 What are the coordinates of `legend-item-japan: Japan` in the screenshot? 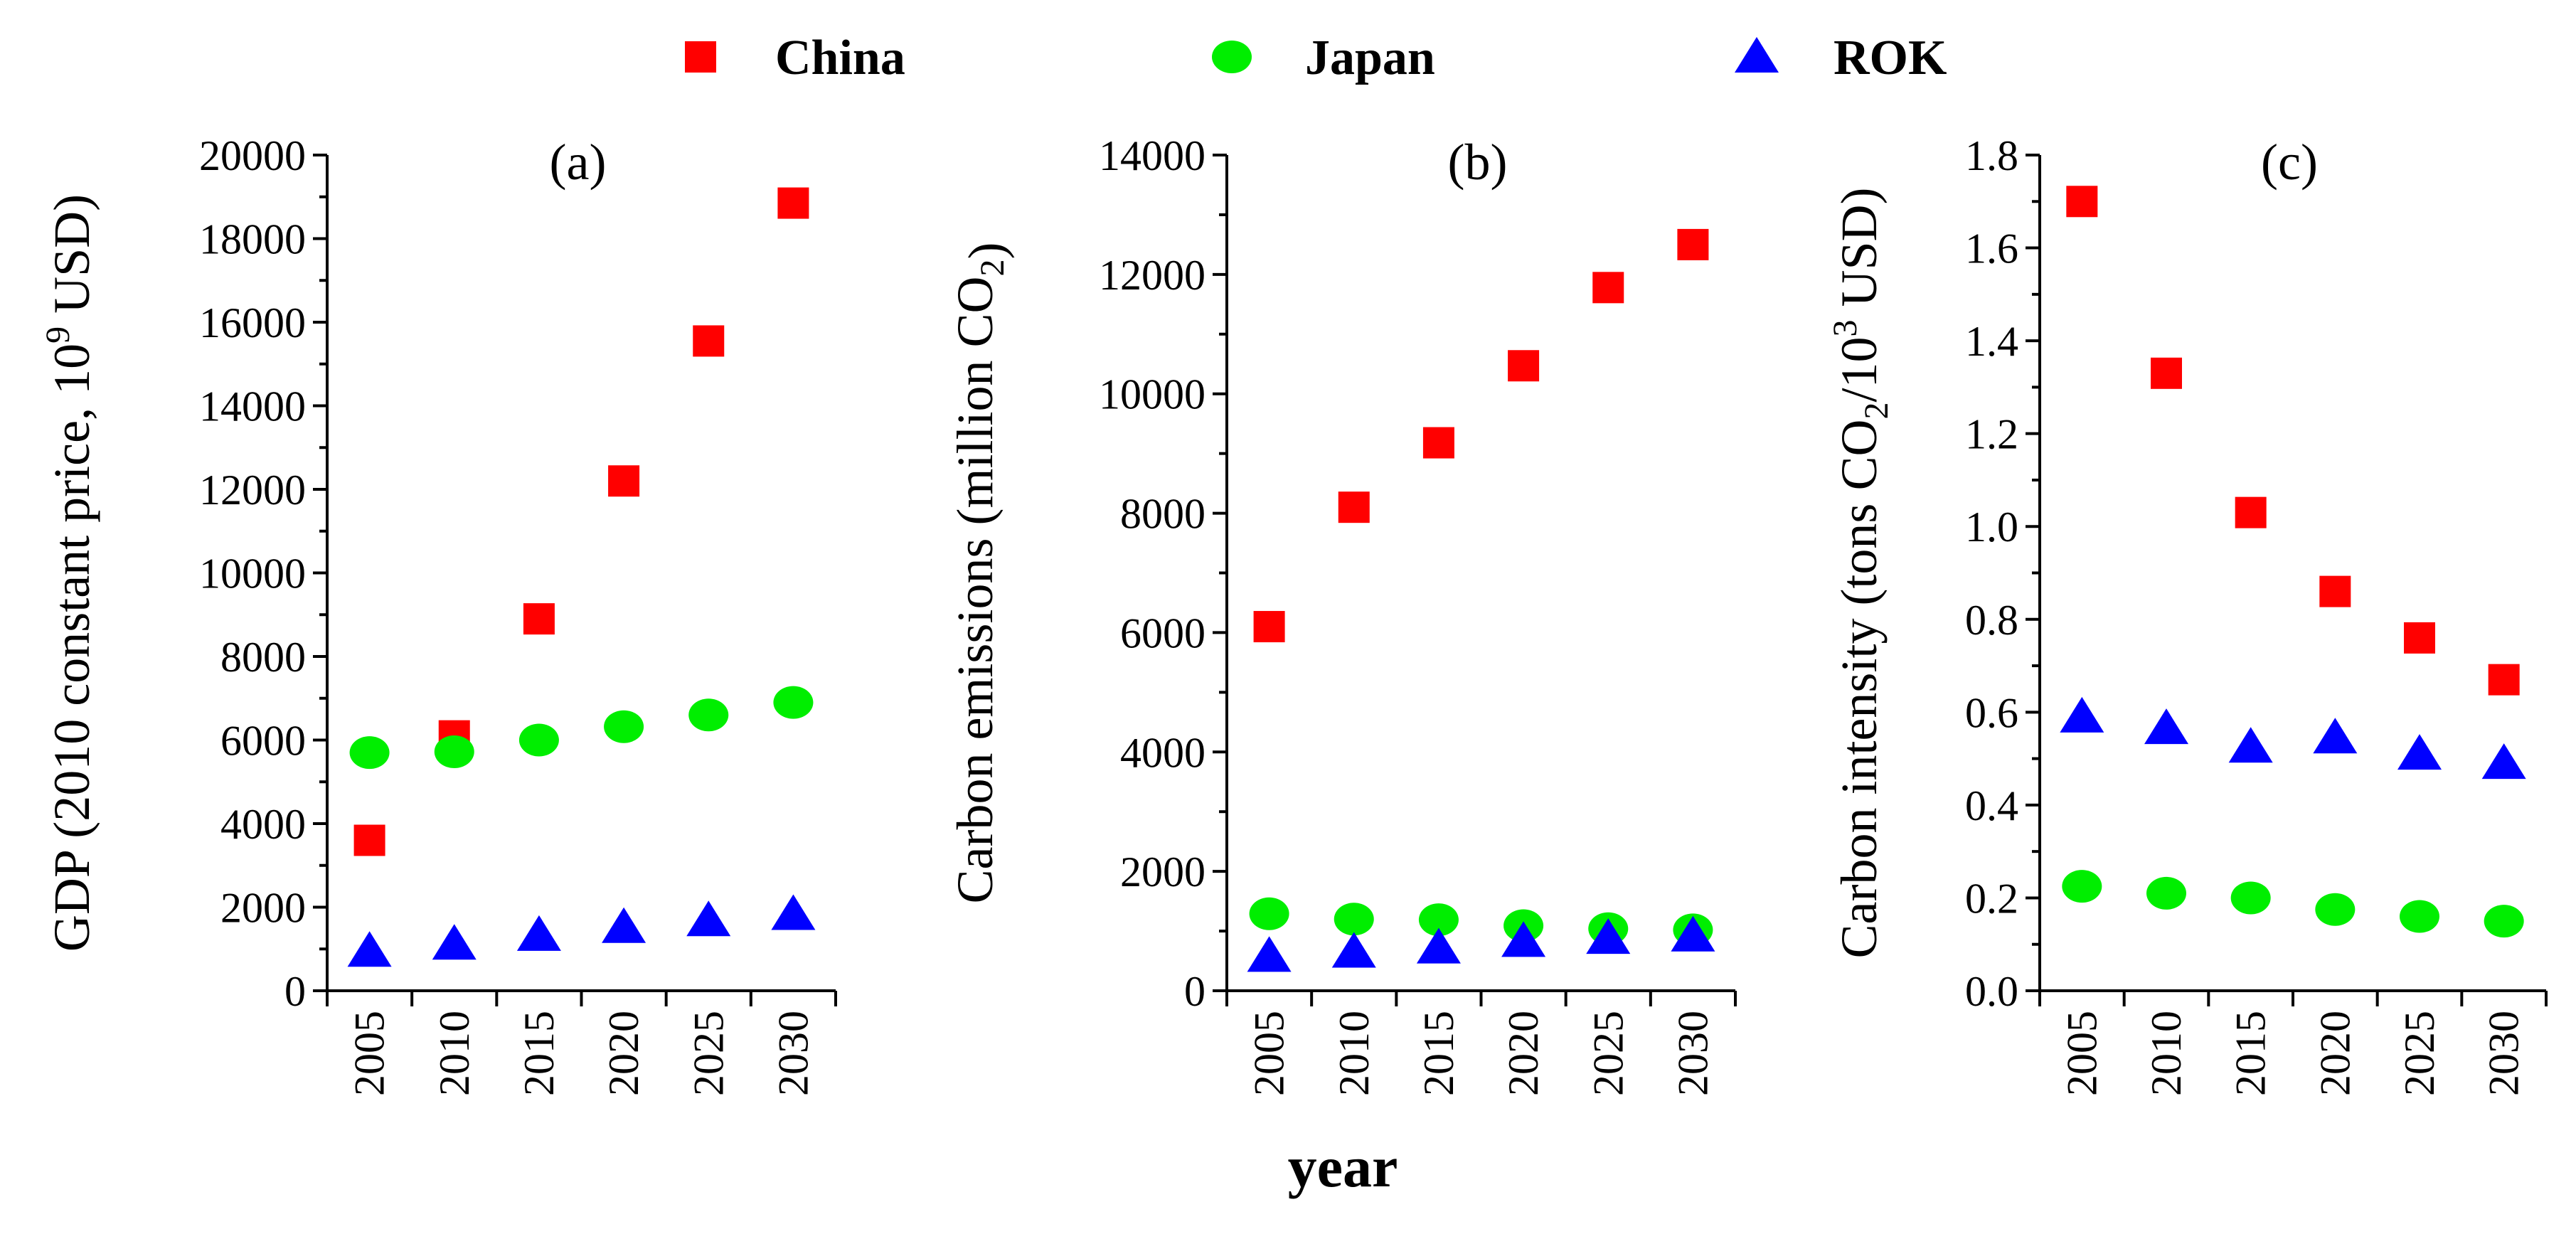 It's located at (1323, 58).